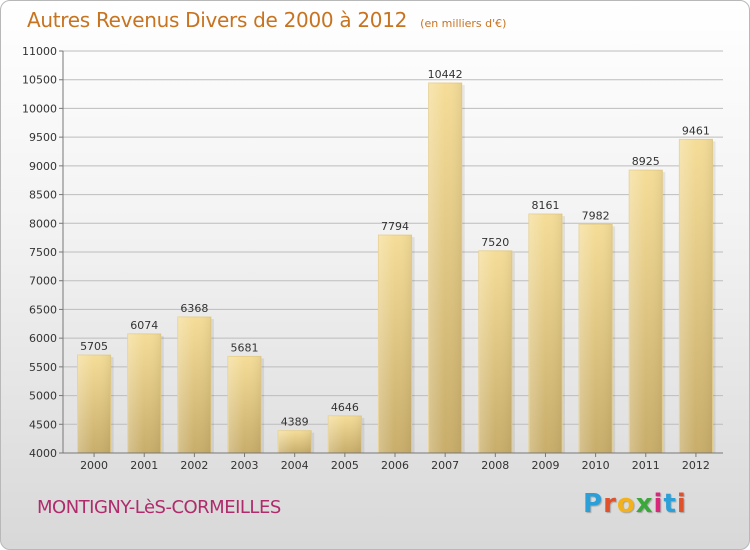 This screenshot has height=550, width=750. I want to click on bar-value-label: 5681, so click(245, 347).